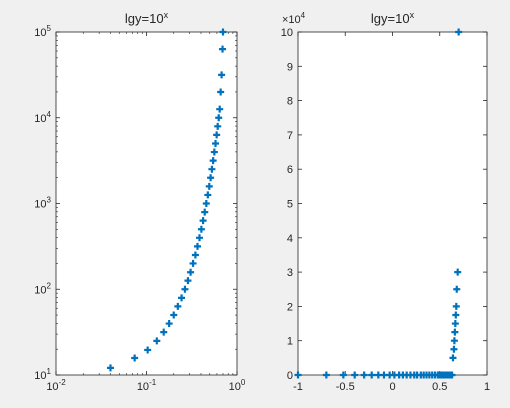  I want to click on y-tick-label: 8, so click(290, 102).